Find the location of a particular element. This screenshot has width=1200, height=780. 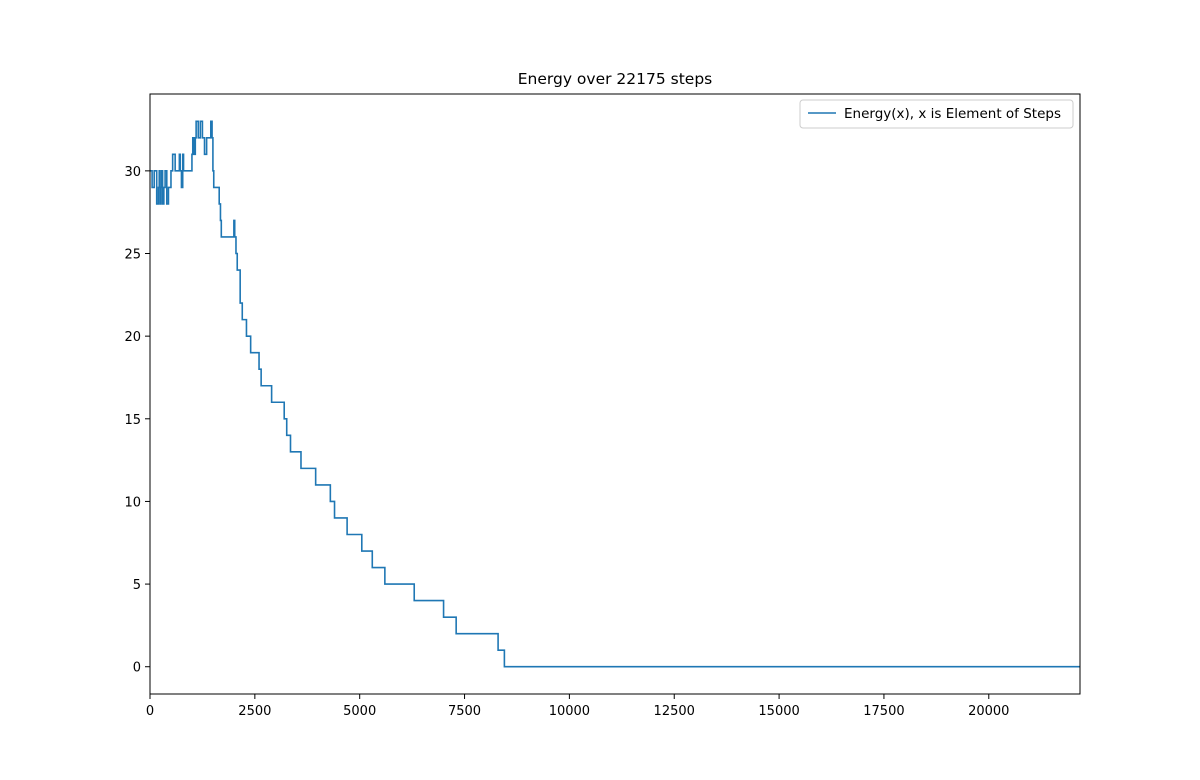

y-axis: 0 5 10 15 20 25 30 is located at coordinates (137, 420).